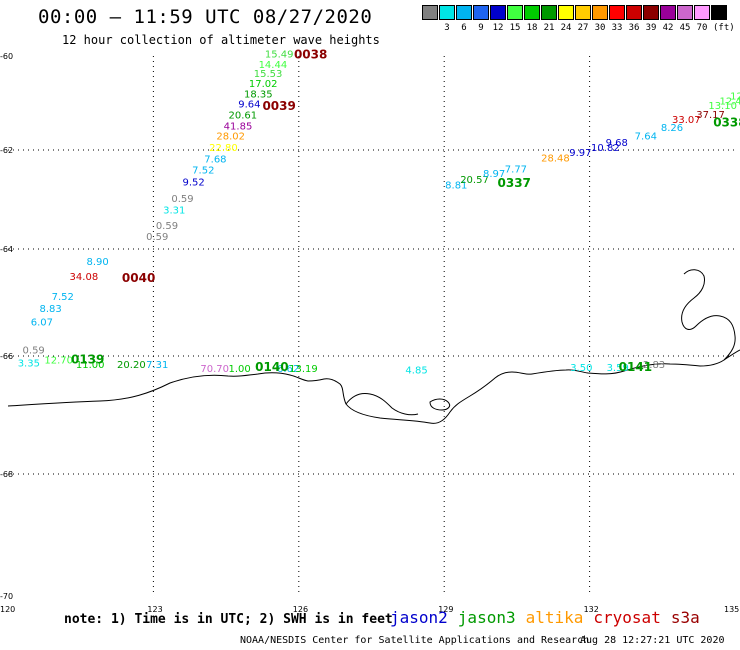  Describe the element at coordinates (731, 355) in the screenshot. I see `coastline-east-bay` at that location.